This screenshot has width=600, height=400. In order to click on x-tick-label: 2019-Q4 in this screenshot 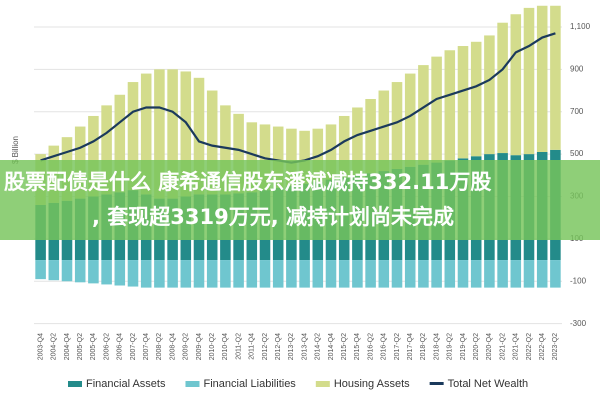, I will do `click(463, 346)`.